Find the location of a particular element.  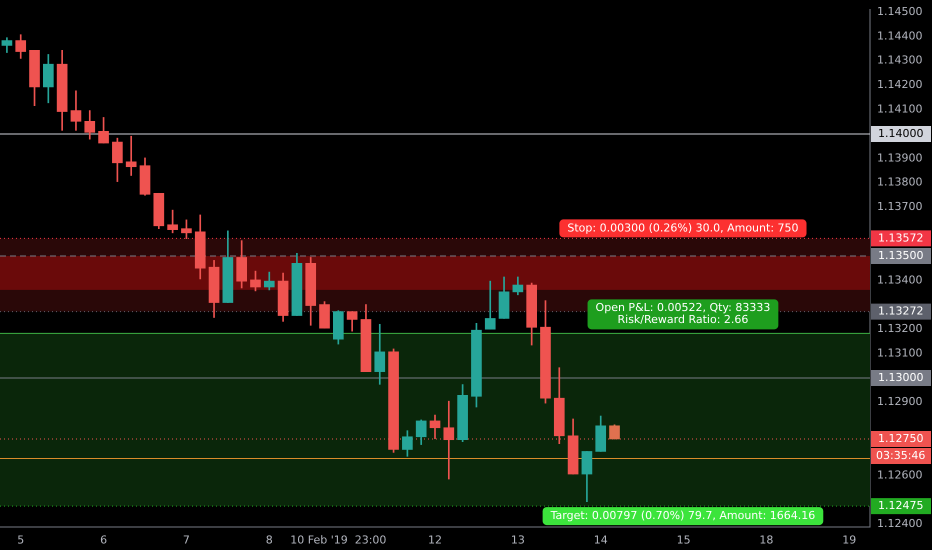

ref-line-label: 1.13272 is located at coordinates (901, 311).